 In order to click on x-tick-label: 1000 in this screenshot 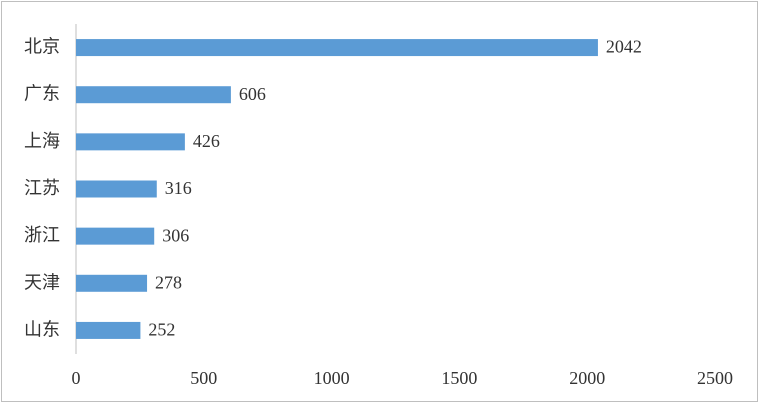, I will do `click(332, 378)`.